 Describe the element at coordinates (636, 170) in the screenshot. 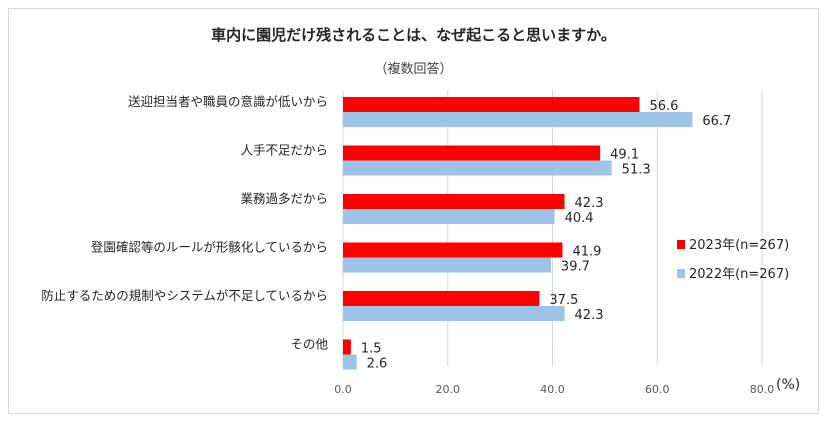

I see `value-label-2022: 51.3` at that location.